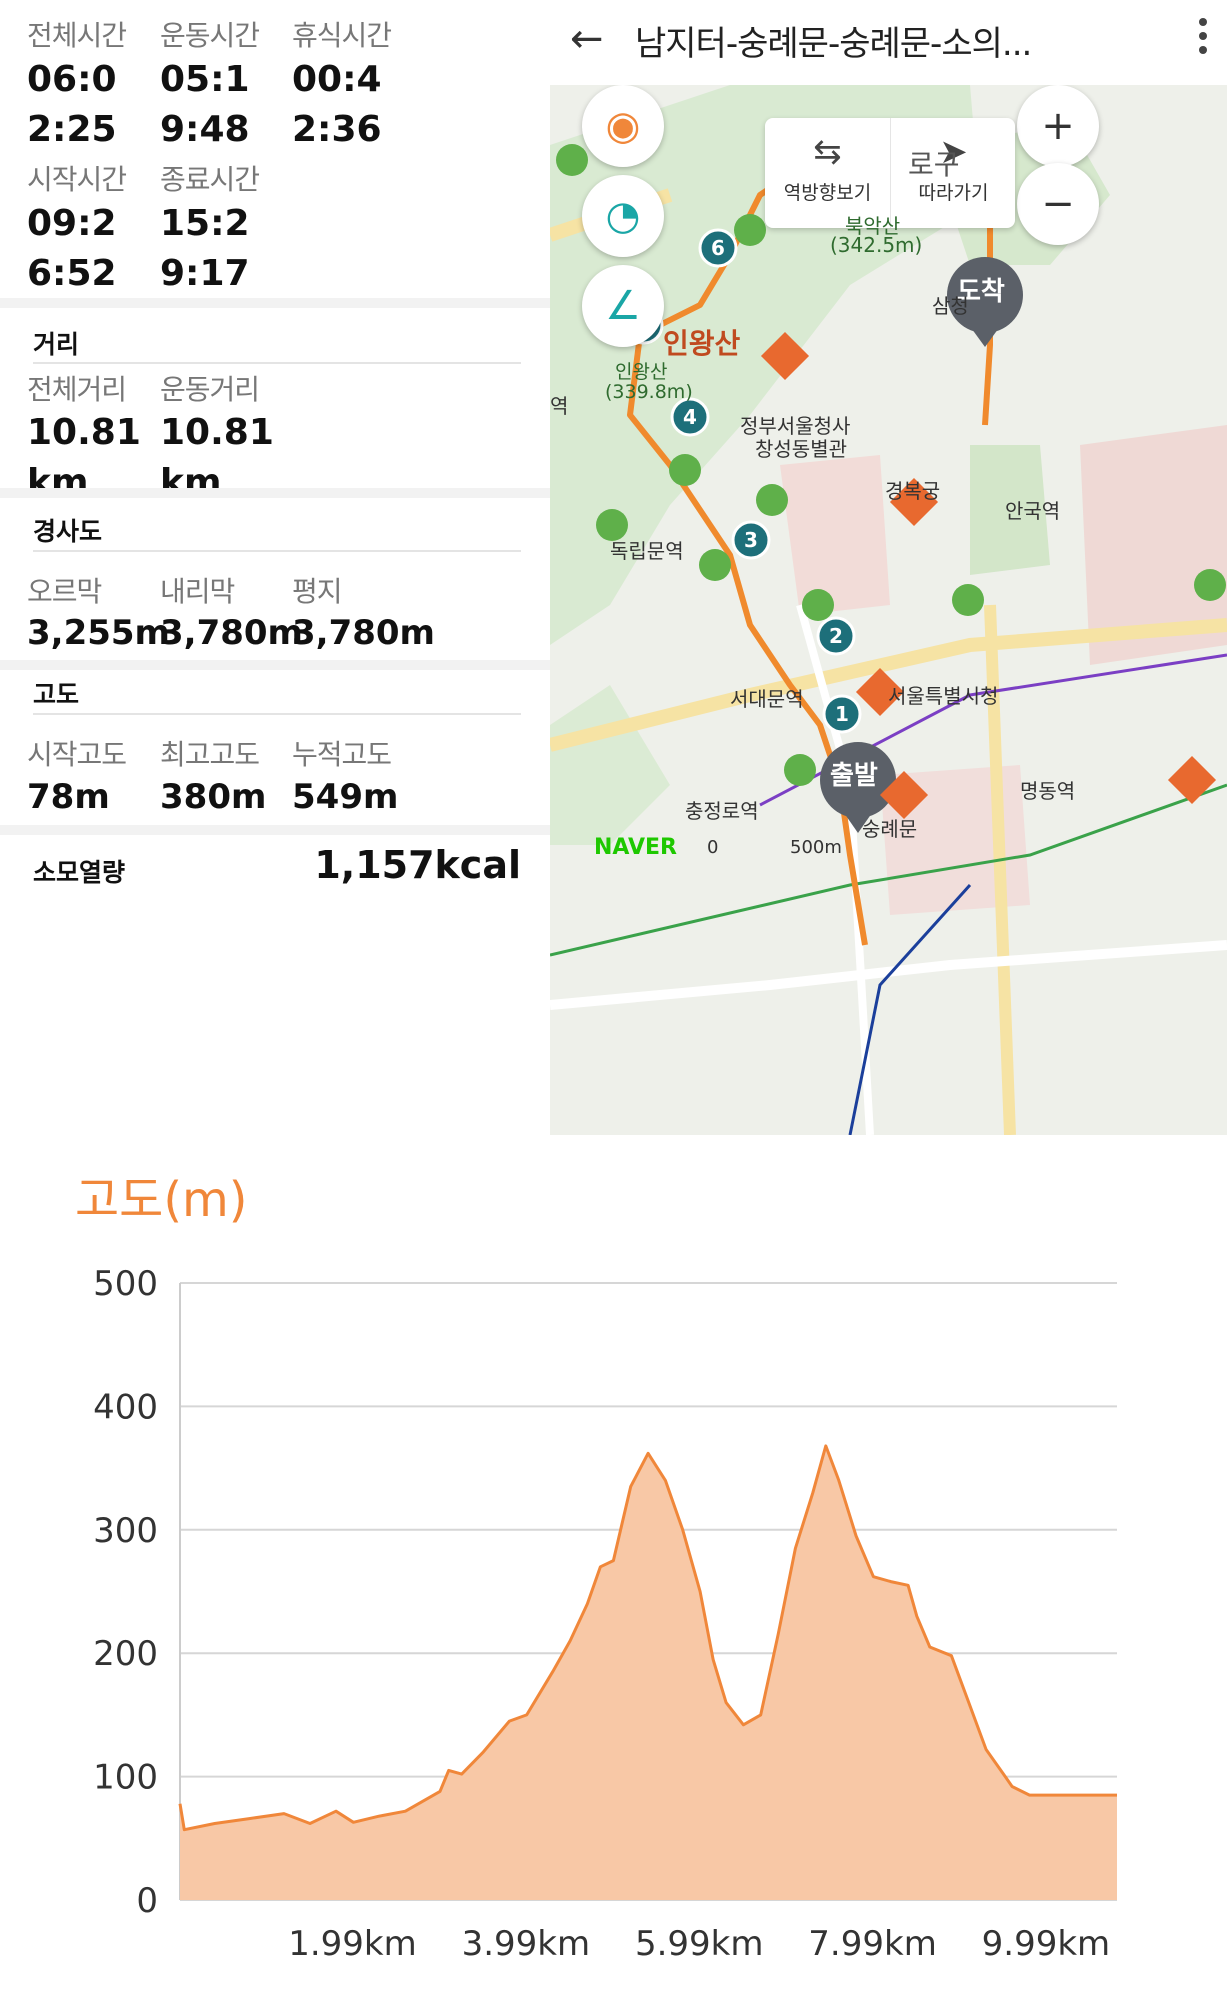 The image size is (1227, 2000). I want to click on x-tick-label: 5.99km, so click(699, 1944).